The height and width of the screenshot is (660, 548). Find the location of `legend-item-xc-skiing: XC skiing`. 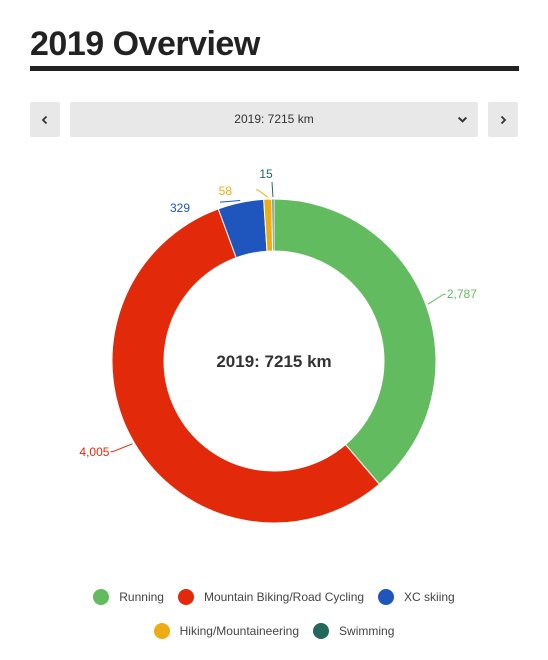

legend-item-xc-skiing: XC skiing is located at coordinates (416, 597).